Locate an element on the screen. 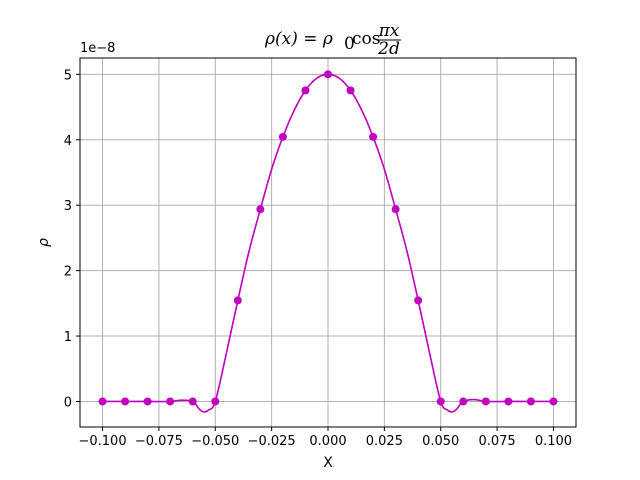 Image resolution: width=640 pixels, height=480 pixels. x-tick-label: 0.050 is located at coordinates (440, 441).